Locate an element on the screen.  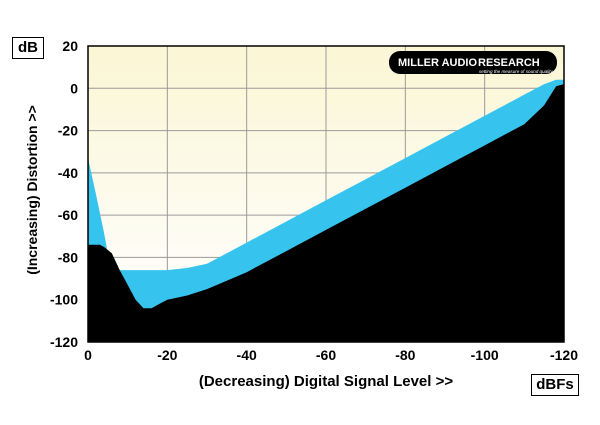
y-unit-label: dB is located at coordinates (28, 48).